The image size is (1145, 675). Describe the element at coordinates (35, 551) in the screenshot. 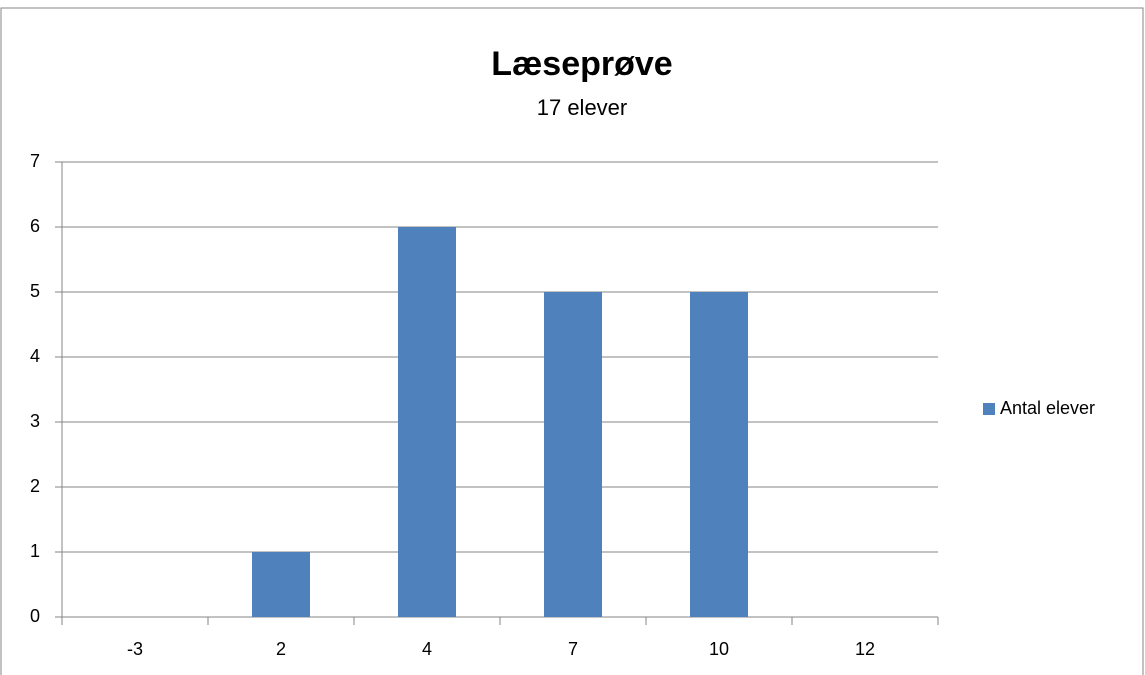

I see `y-tick-label: 1` at that location.